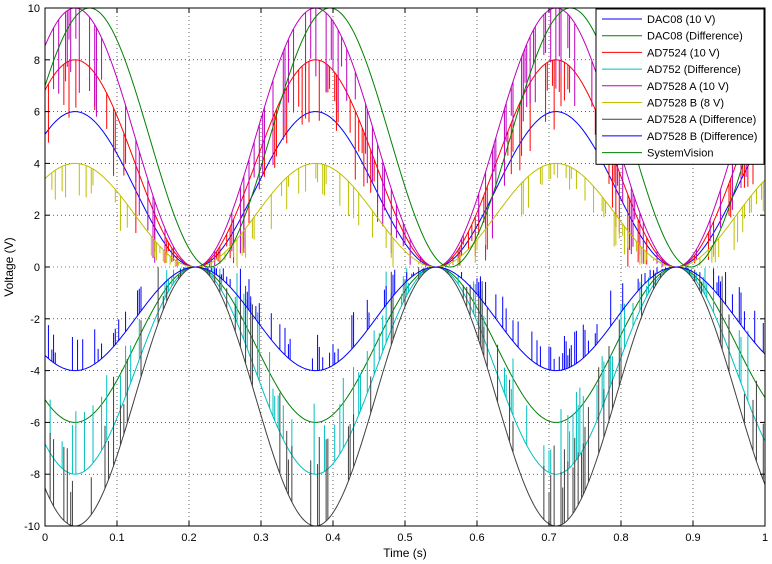  What do you see at coordinates (32, 527) in the screenshot?
I see `y-tick-label: -10` at bounding box center [32, 527].